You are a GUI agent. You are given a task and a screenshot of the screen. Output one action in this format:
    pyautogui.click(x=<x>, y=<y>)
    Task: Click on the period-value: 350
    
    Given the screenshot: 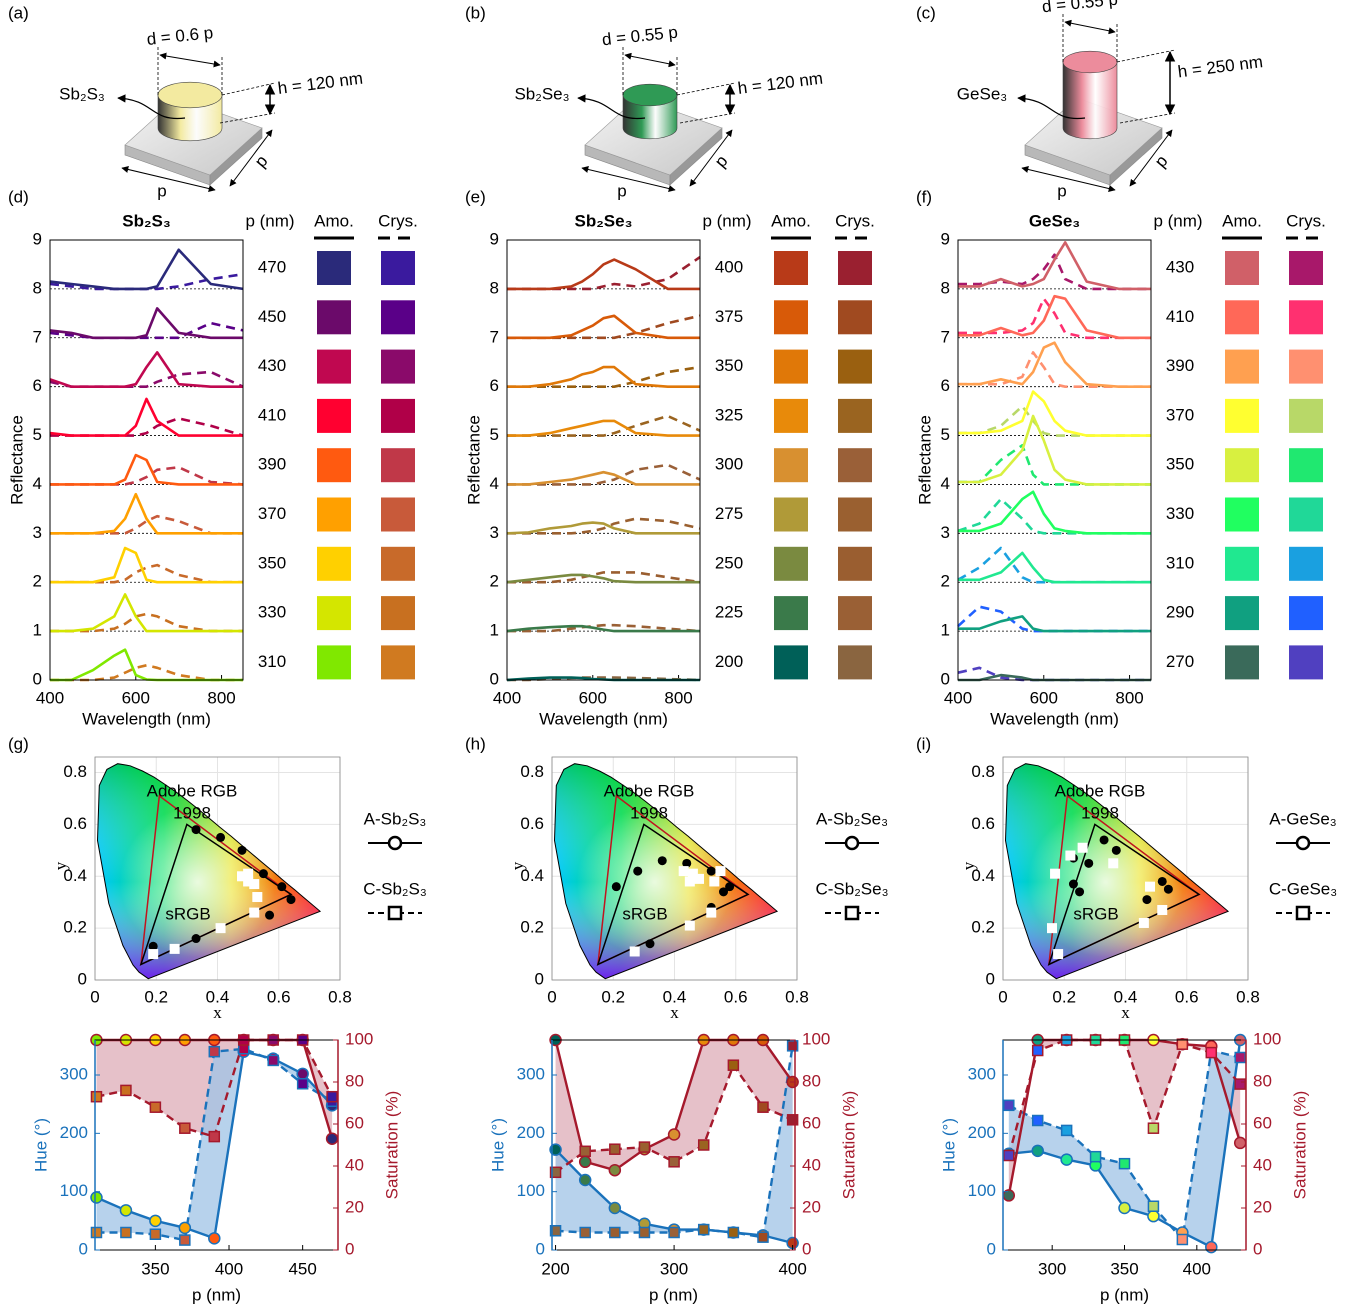 What is the action you would take?
    pyautogui.click(x=1180, y=464)
    